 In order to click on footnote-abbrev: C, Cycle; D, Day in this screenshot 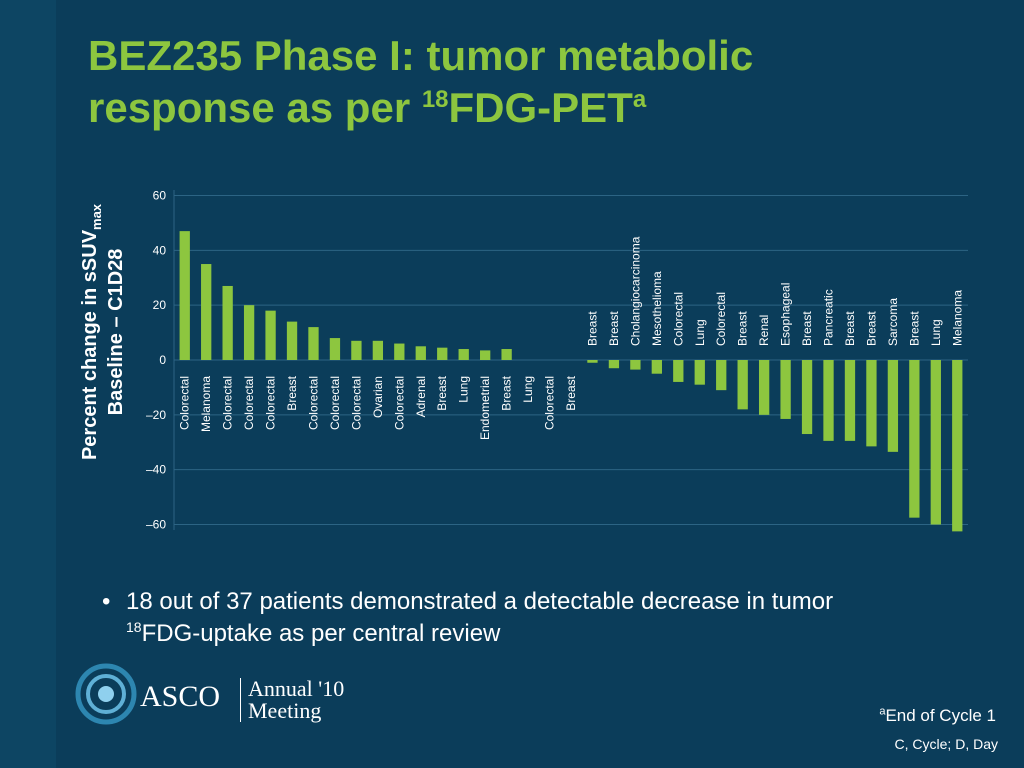, I will do `click(946, 744)`.